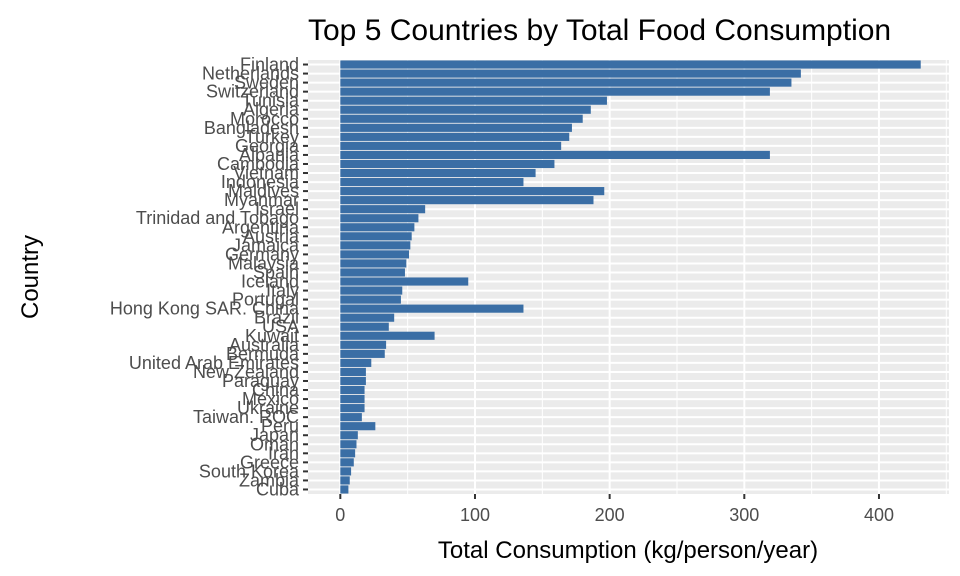 Image resolution: width=960 pixels, height=576 pixels. I want to click on y-tick-label: Turkey, so click(272, 137).